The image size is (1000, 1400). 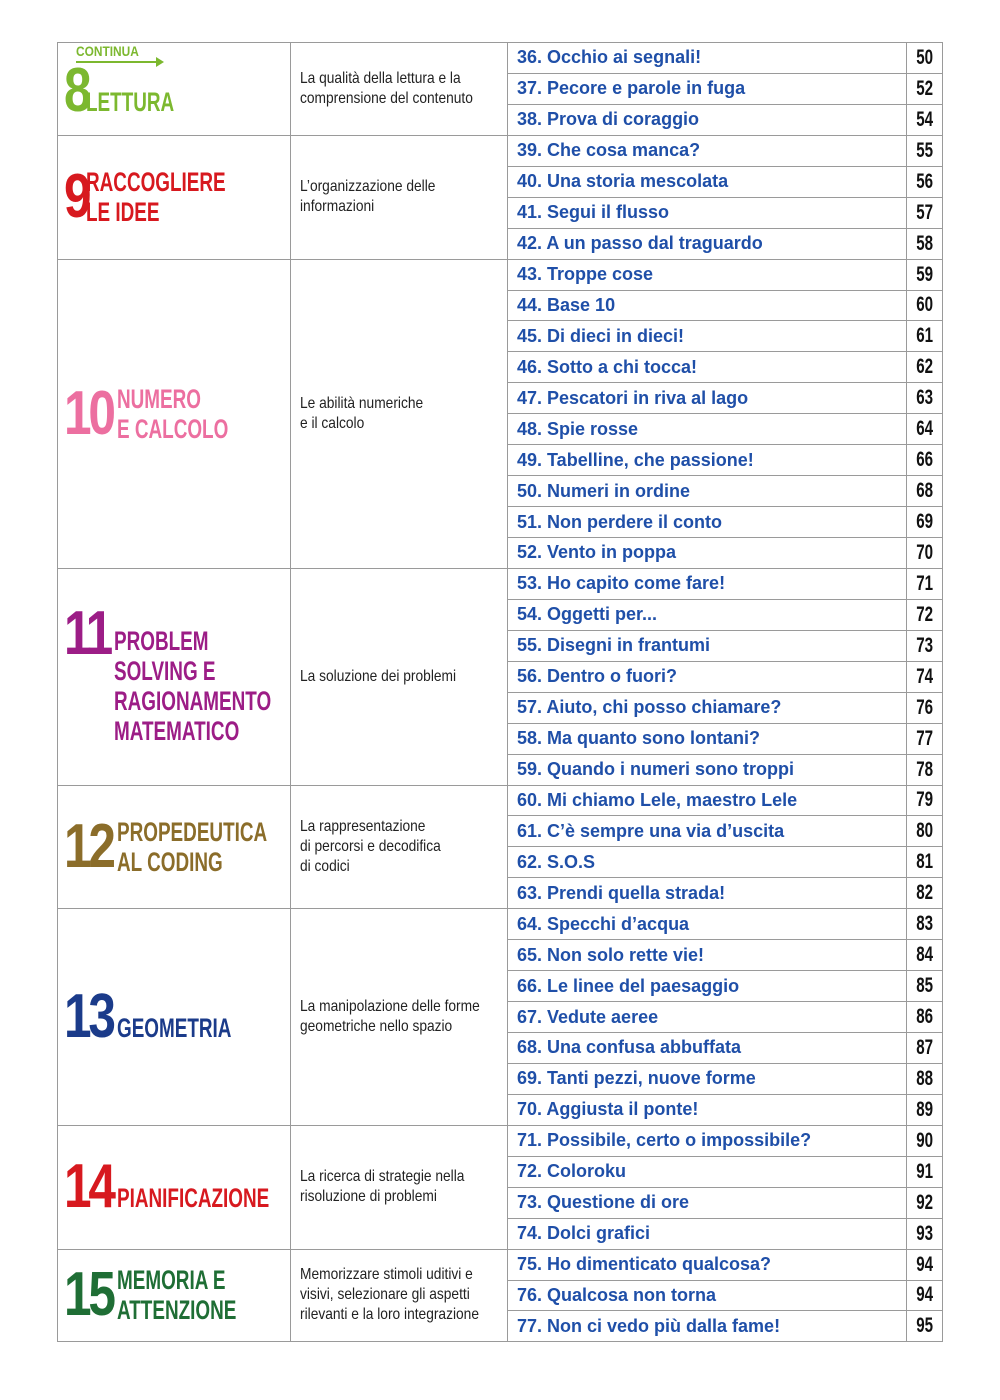 I want to click on toc-row: 69. Tanti pezzi, nuove forme 88, so click(x=500, y=1078).